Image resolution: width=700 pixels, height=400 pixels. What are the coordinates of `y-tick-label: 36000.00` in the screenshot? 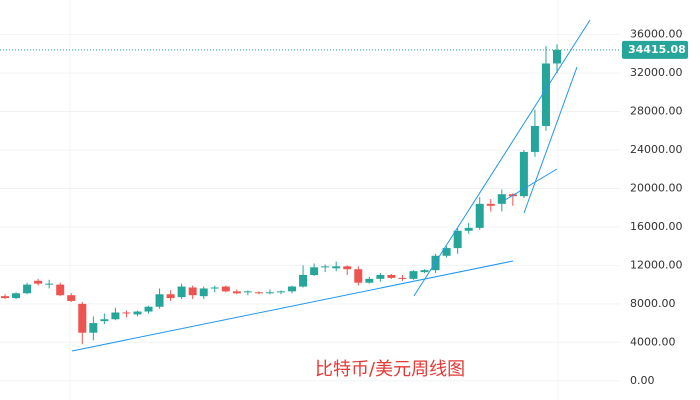 It's located at (656, 34).